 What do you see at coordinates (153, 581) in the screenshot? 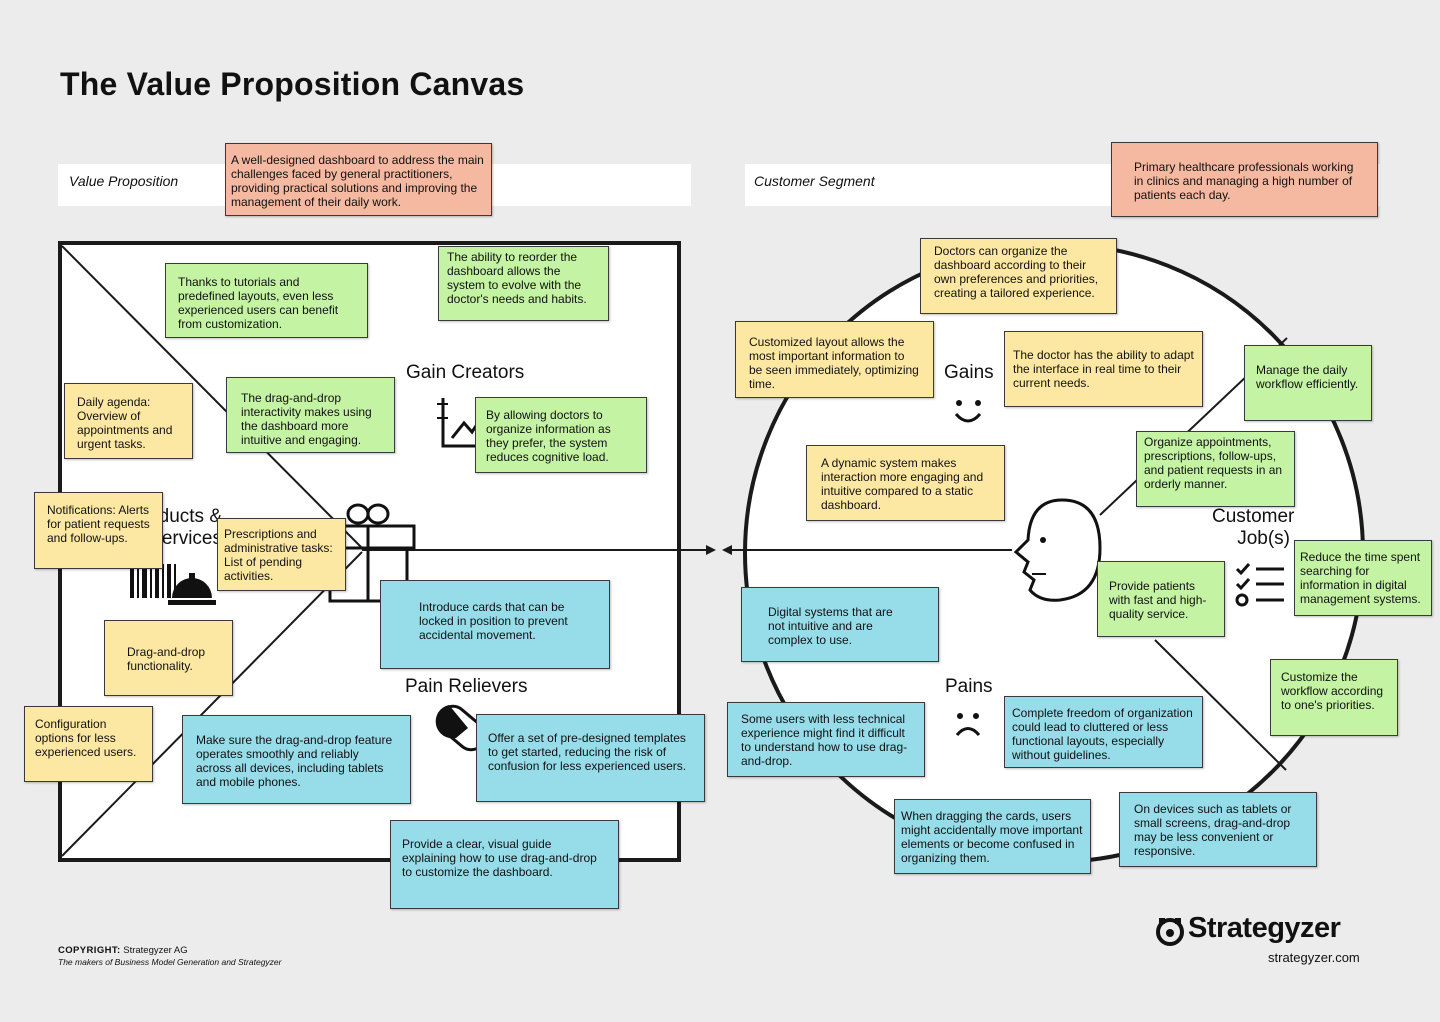
I see `barcode-icon` at bounding box center [153, 581].